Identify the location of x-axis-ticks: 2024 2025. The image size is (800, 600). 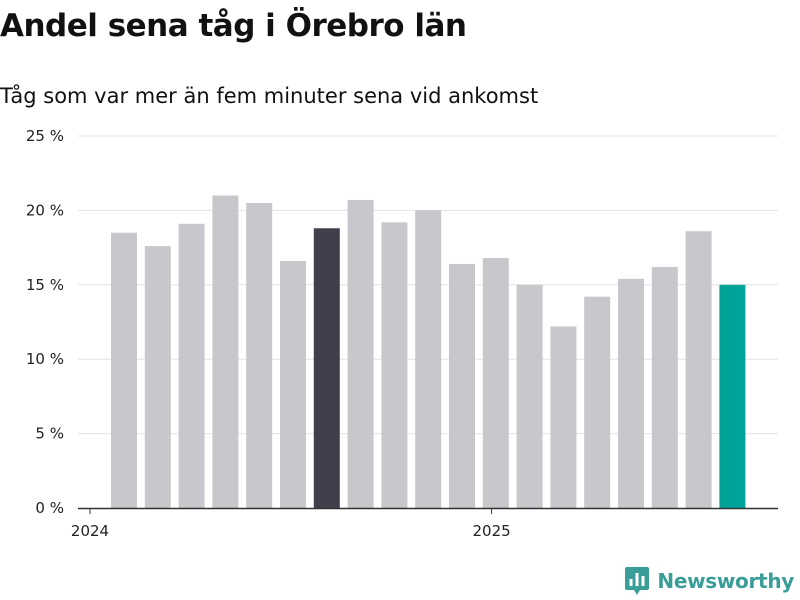
(291, 524).